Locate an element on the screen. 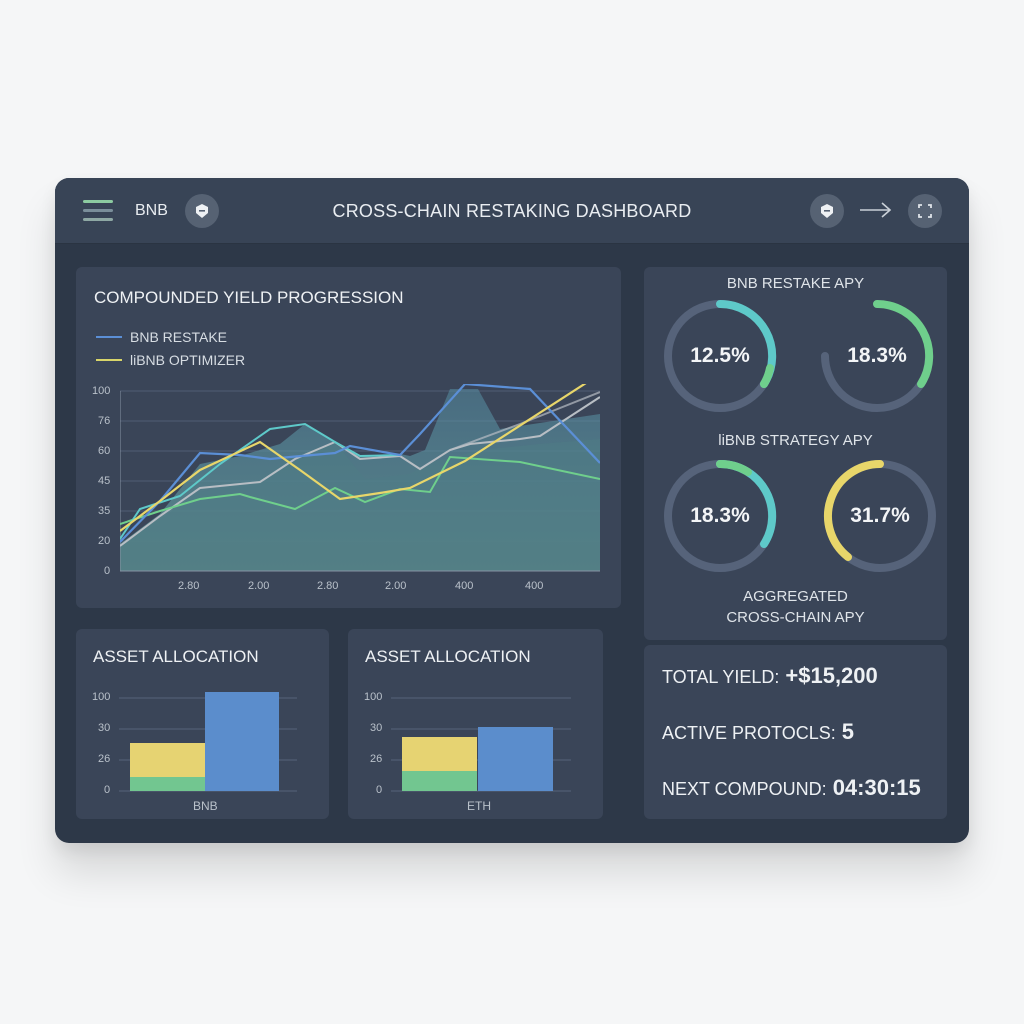 The width and height of the screenshot is (1024, 1024). legend-item-libnb-optimizer: liBNB OPTIMIZER is located at coordinates (170, 359).